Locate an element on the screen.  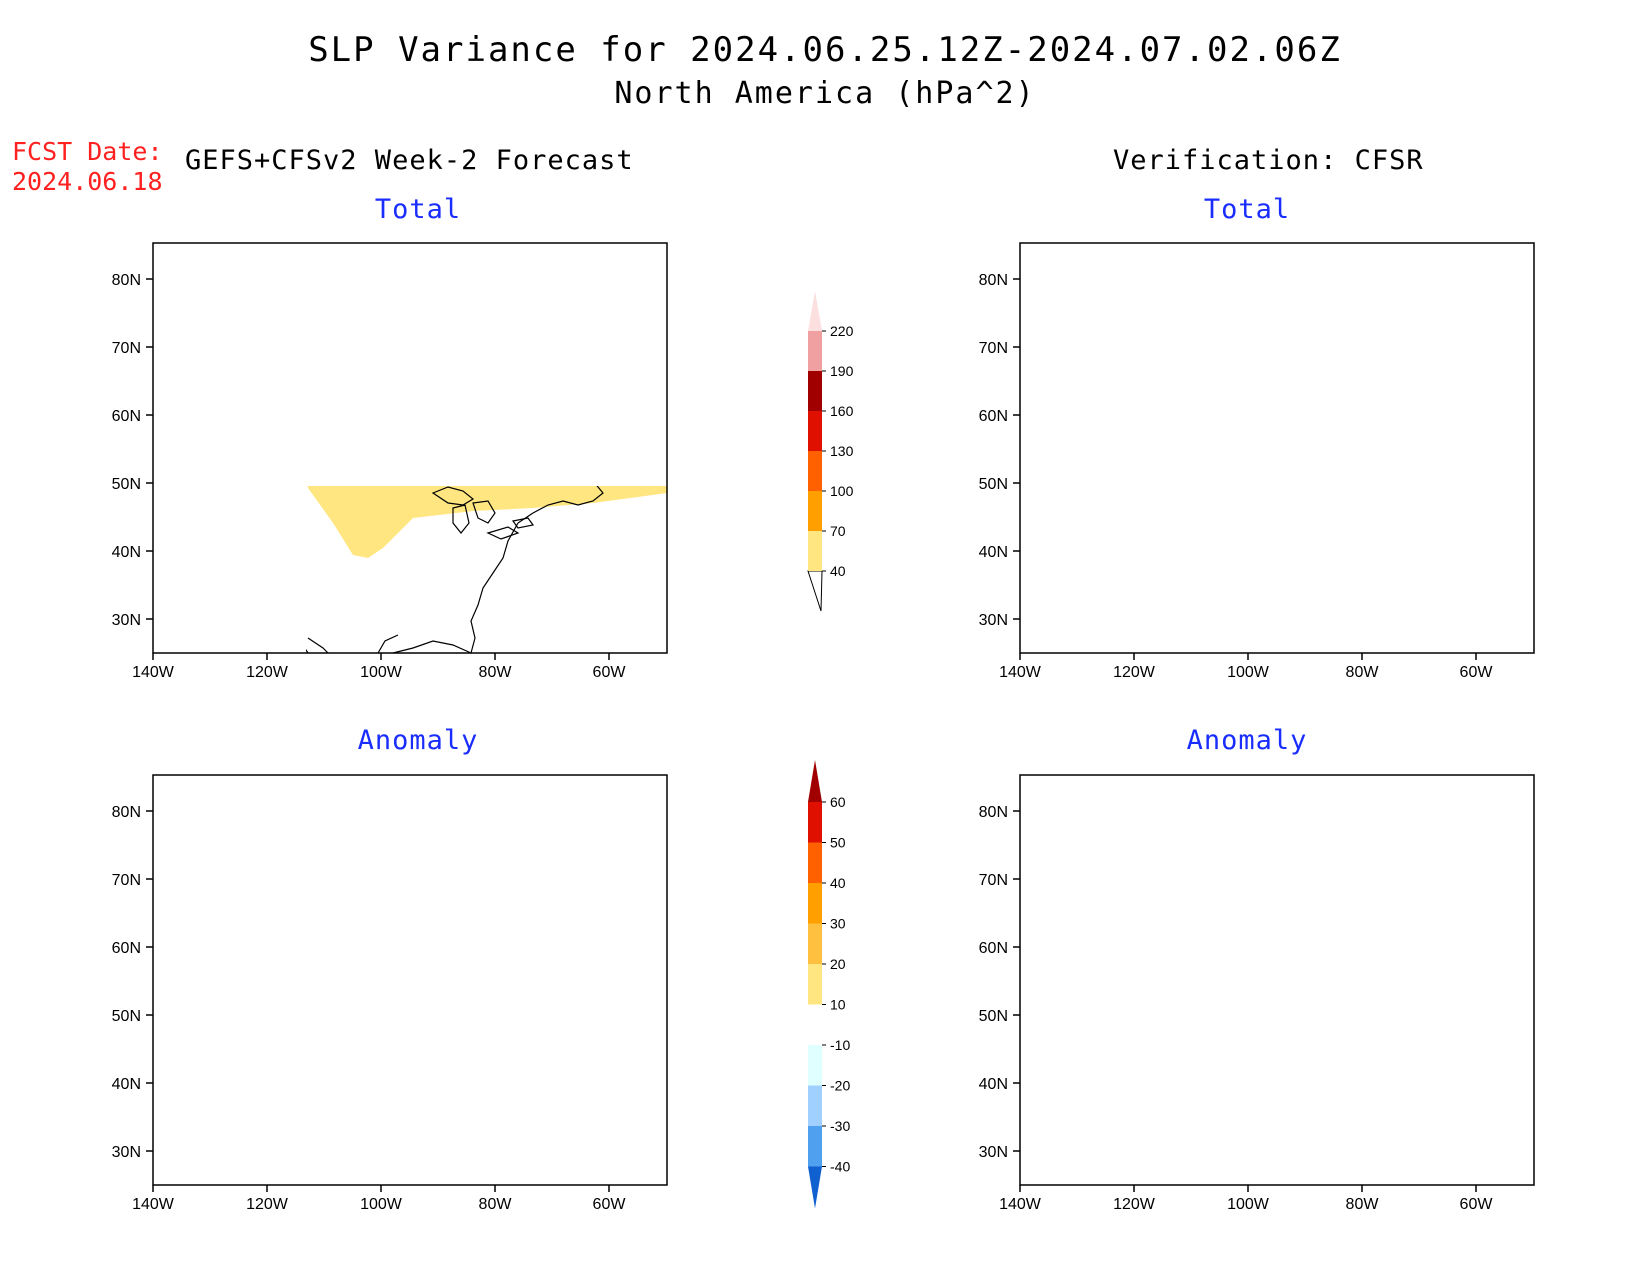
colorbar-level-label: -10 is located at coordinates (840, 1045).